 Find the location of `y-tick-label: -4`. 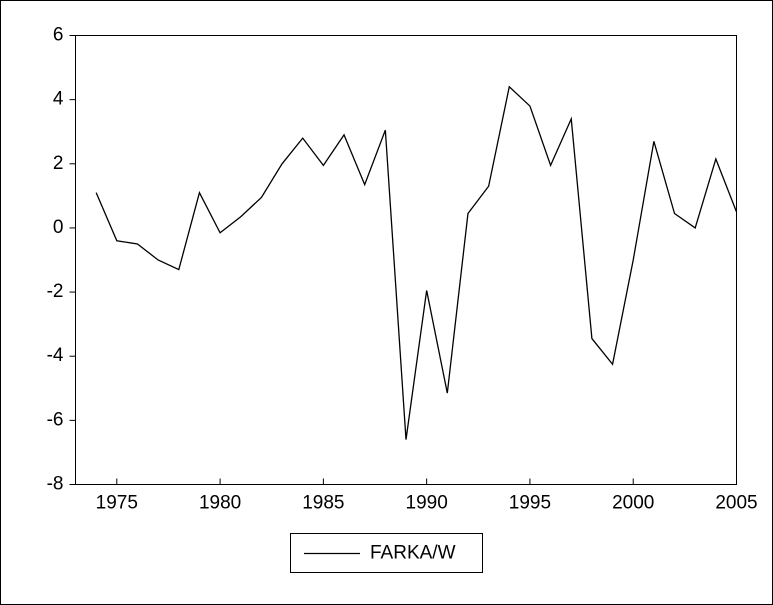

y-tick-label: -4 is located at coordinates (55, 355).